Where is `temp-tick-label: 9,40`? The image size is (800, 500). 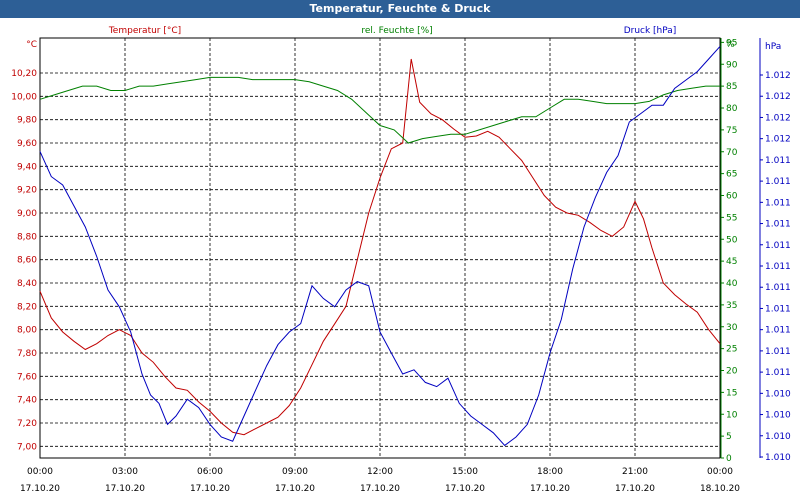 temp-tick-label: 9,40 is located at coordinates (27, 167).